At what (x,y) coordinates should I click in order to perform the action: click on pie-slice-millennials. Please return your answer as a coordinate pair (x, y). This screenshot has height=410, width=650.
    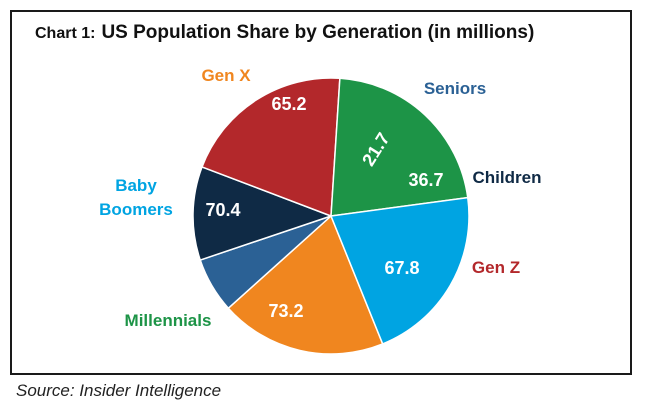
    Looking at the image, I should click on (399, 147).